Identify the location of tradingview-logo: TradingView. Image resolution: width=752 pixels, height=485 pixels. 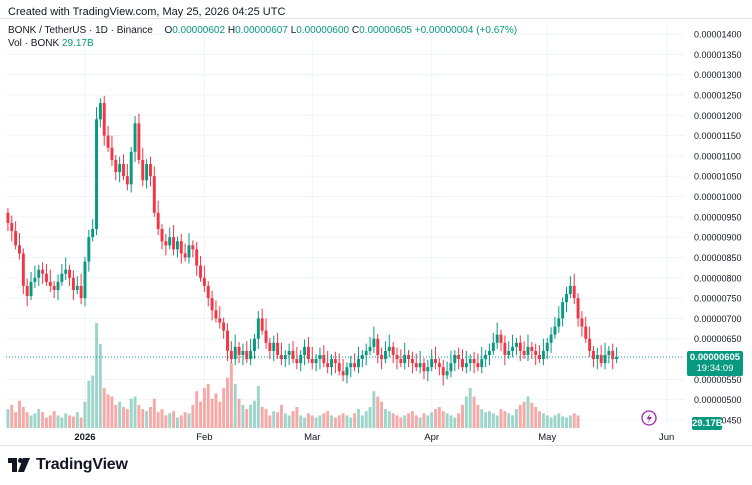
(68, 465).